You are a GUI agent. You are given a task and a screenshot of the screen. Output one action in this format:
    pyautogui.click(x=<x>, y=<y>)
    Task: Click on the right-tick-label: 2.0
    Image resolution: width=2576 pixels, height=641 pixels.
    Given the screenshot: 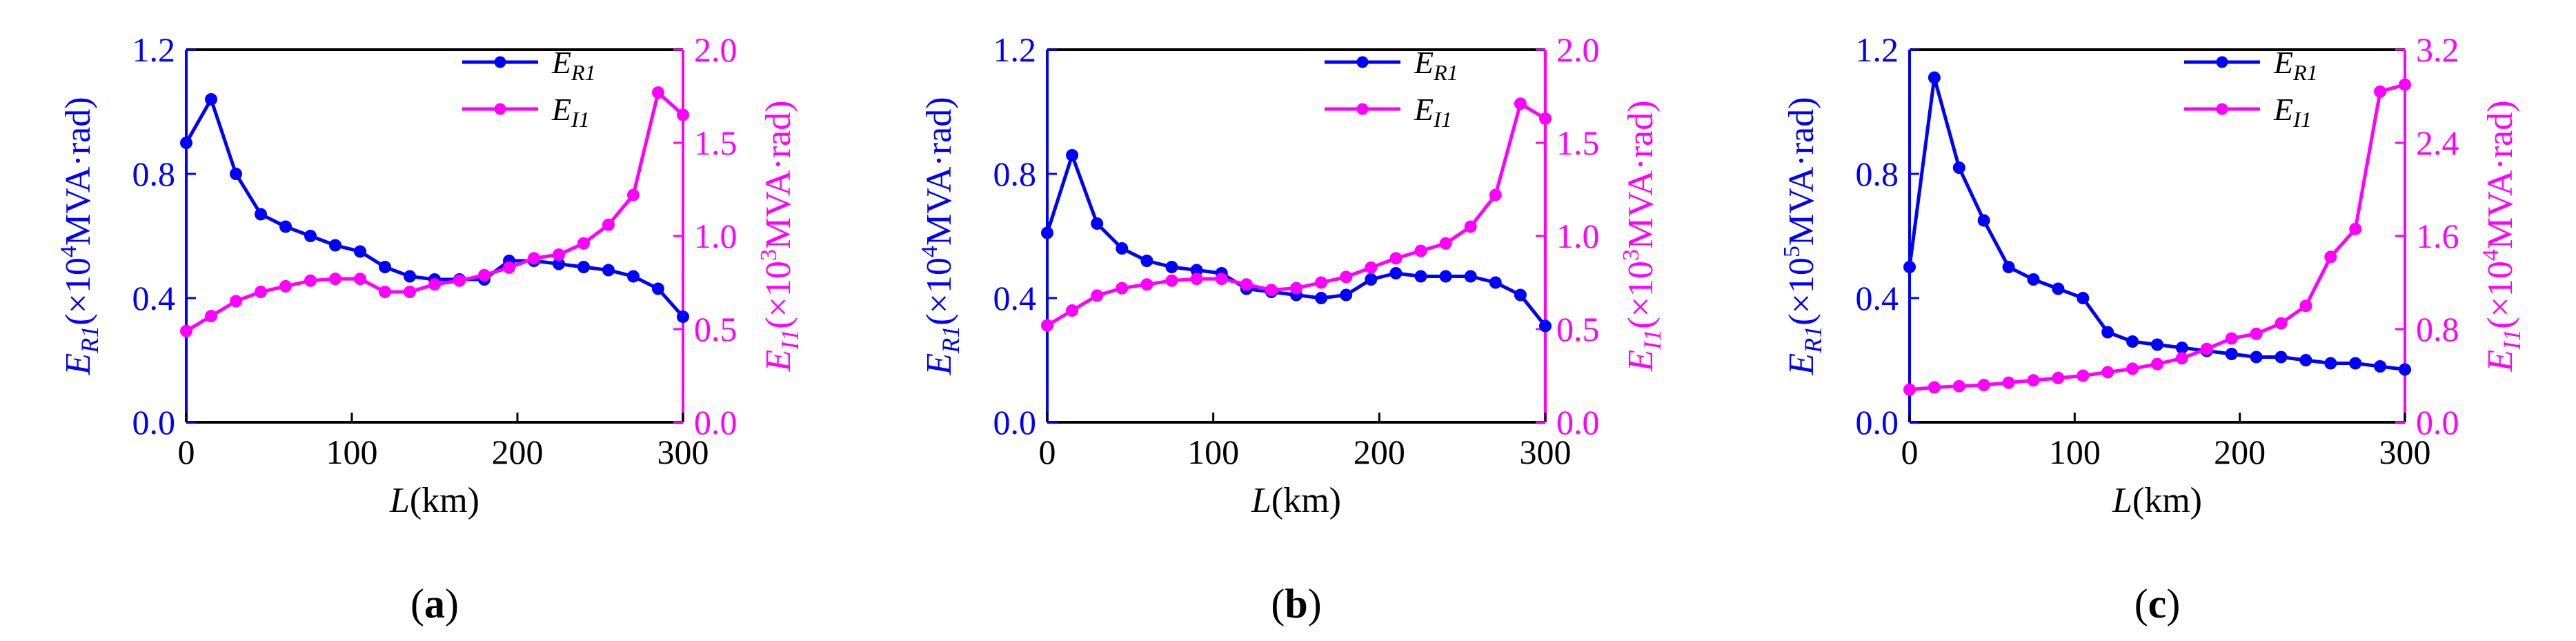 What is the action you would take?
    pyautogui.click(x=1578, y=50)
    